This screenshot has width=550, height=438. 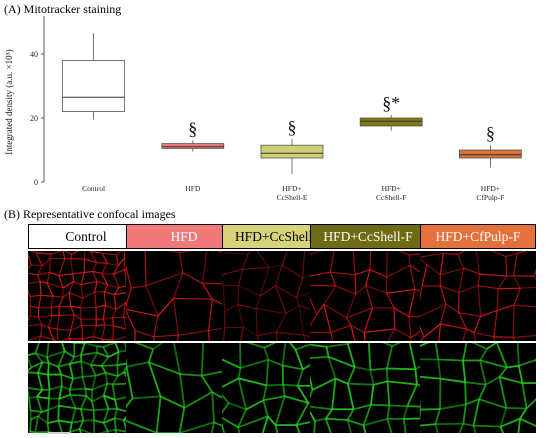 I want to click on box-2: §, so click(x=292, y=145).